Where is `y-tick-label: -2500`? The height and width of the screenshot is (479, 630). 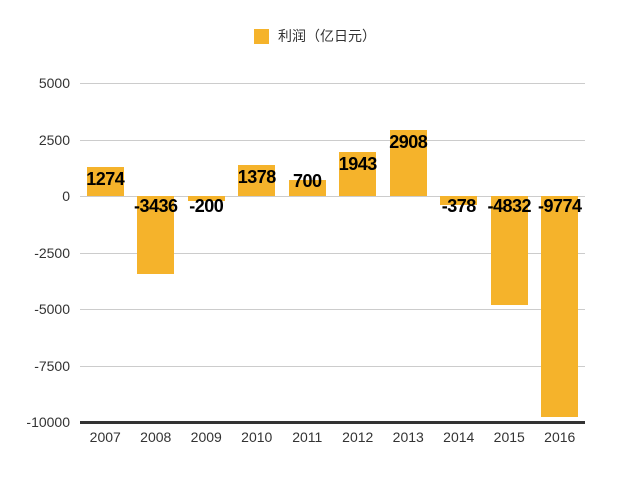 y-tick-label: -2500 is located at coordinates (52, 252).